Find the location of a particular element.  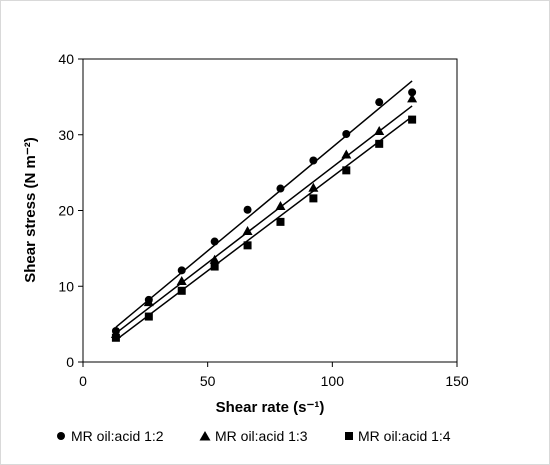

legend-label: MR oil:acid 1:2 is located at coordinates (117, 436).